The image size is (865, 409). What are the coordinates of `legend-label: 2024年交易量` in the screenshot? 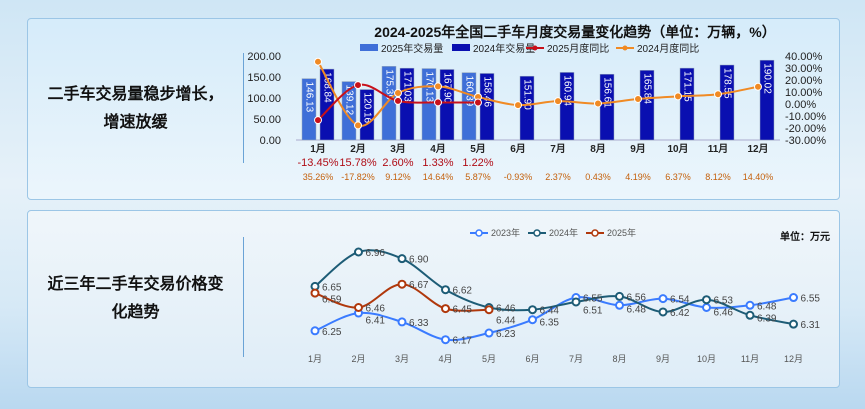 It's located at (504, 48).